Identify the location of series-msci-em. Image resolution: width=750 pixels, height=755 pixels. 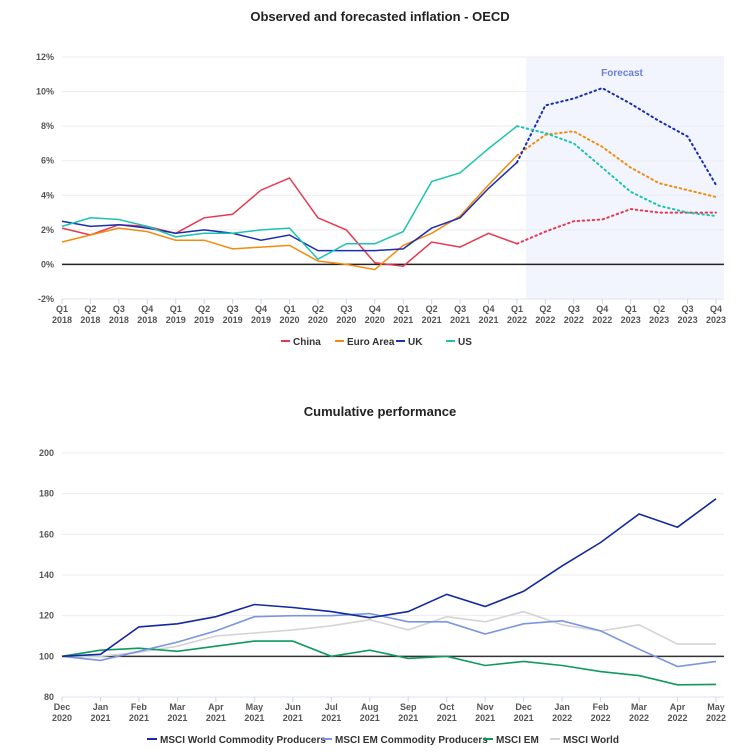
(389, 663).